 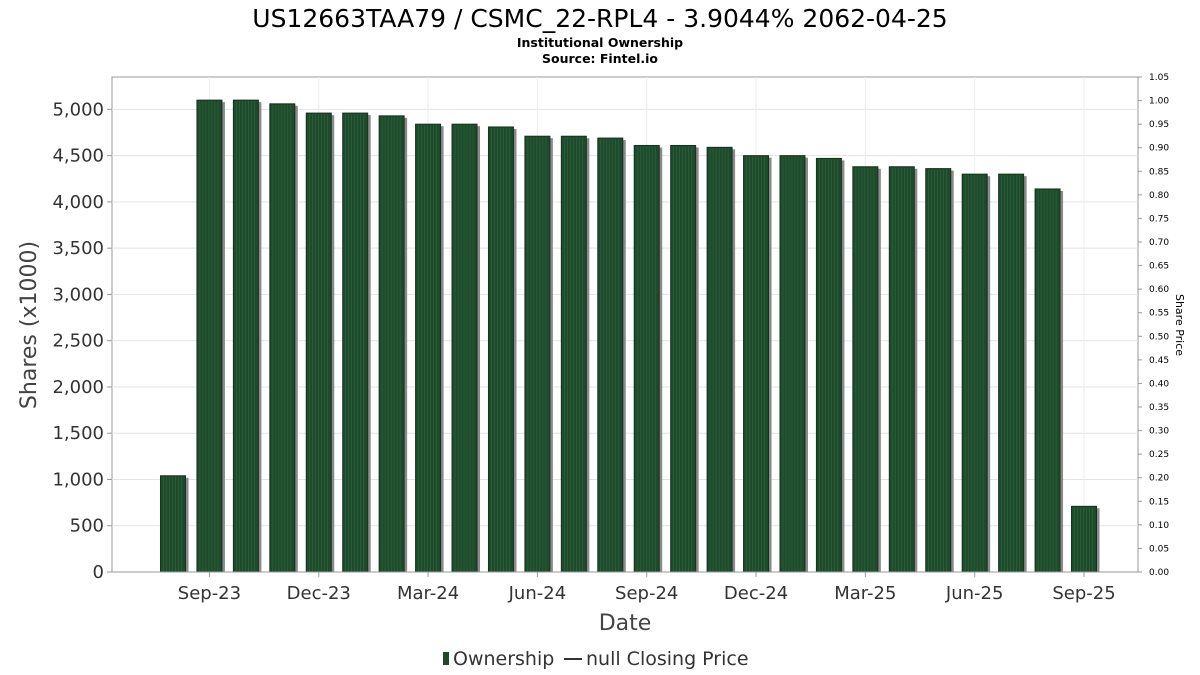 What do you see at coordinates (428, 593) in the screenshot?
I see `x-tick-label: Mar-24` at bounding box center [428, 593].